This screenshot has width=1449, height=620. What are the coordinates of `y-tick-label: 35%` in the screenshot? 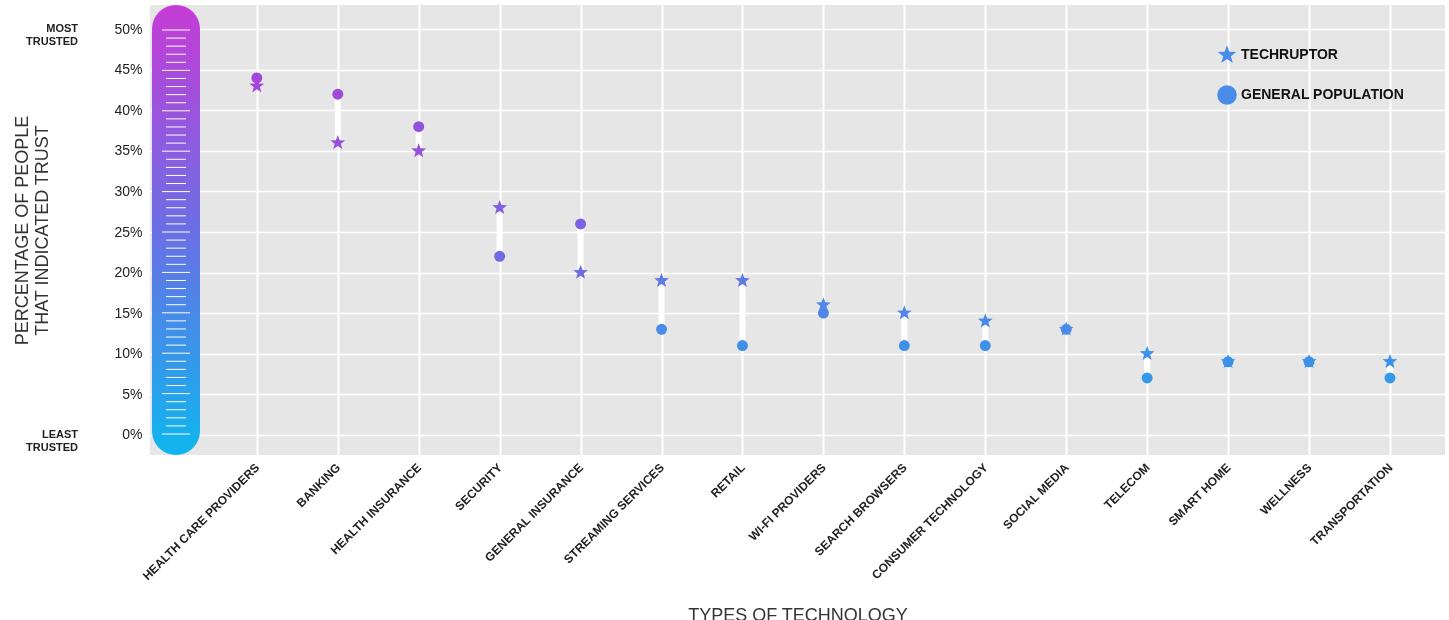 It's located at (128, 150).